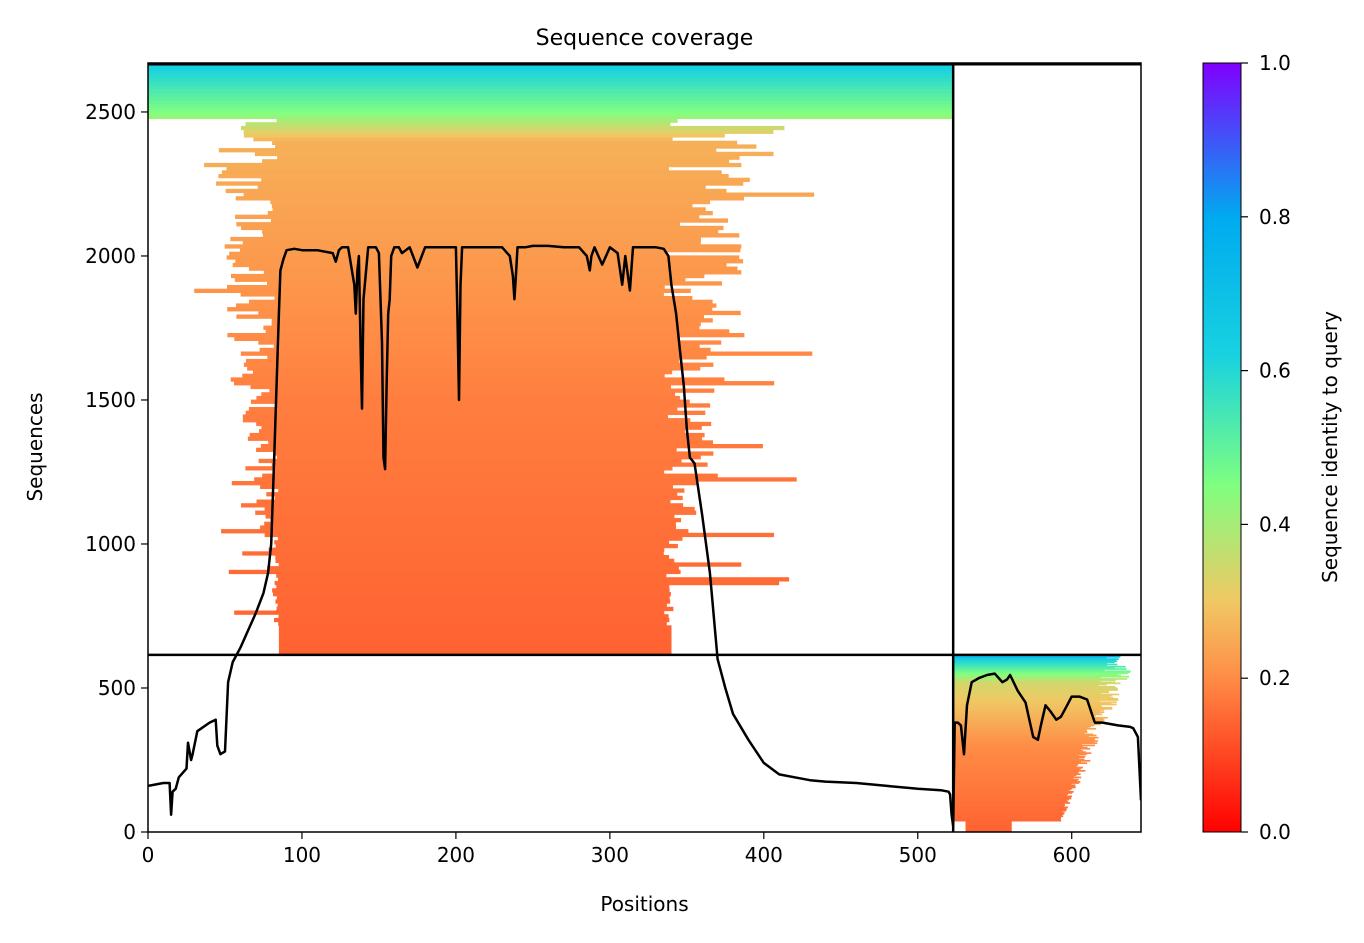  Describe the element at coordinates (1330, 447) in the screenshot. I see `colorbar-label: Sequence identity to query` at that location.